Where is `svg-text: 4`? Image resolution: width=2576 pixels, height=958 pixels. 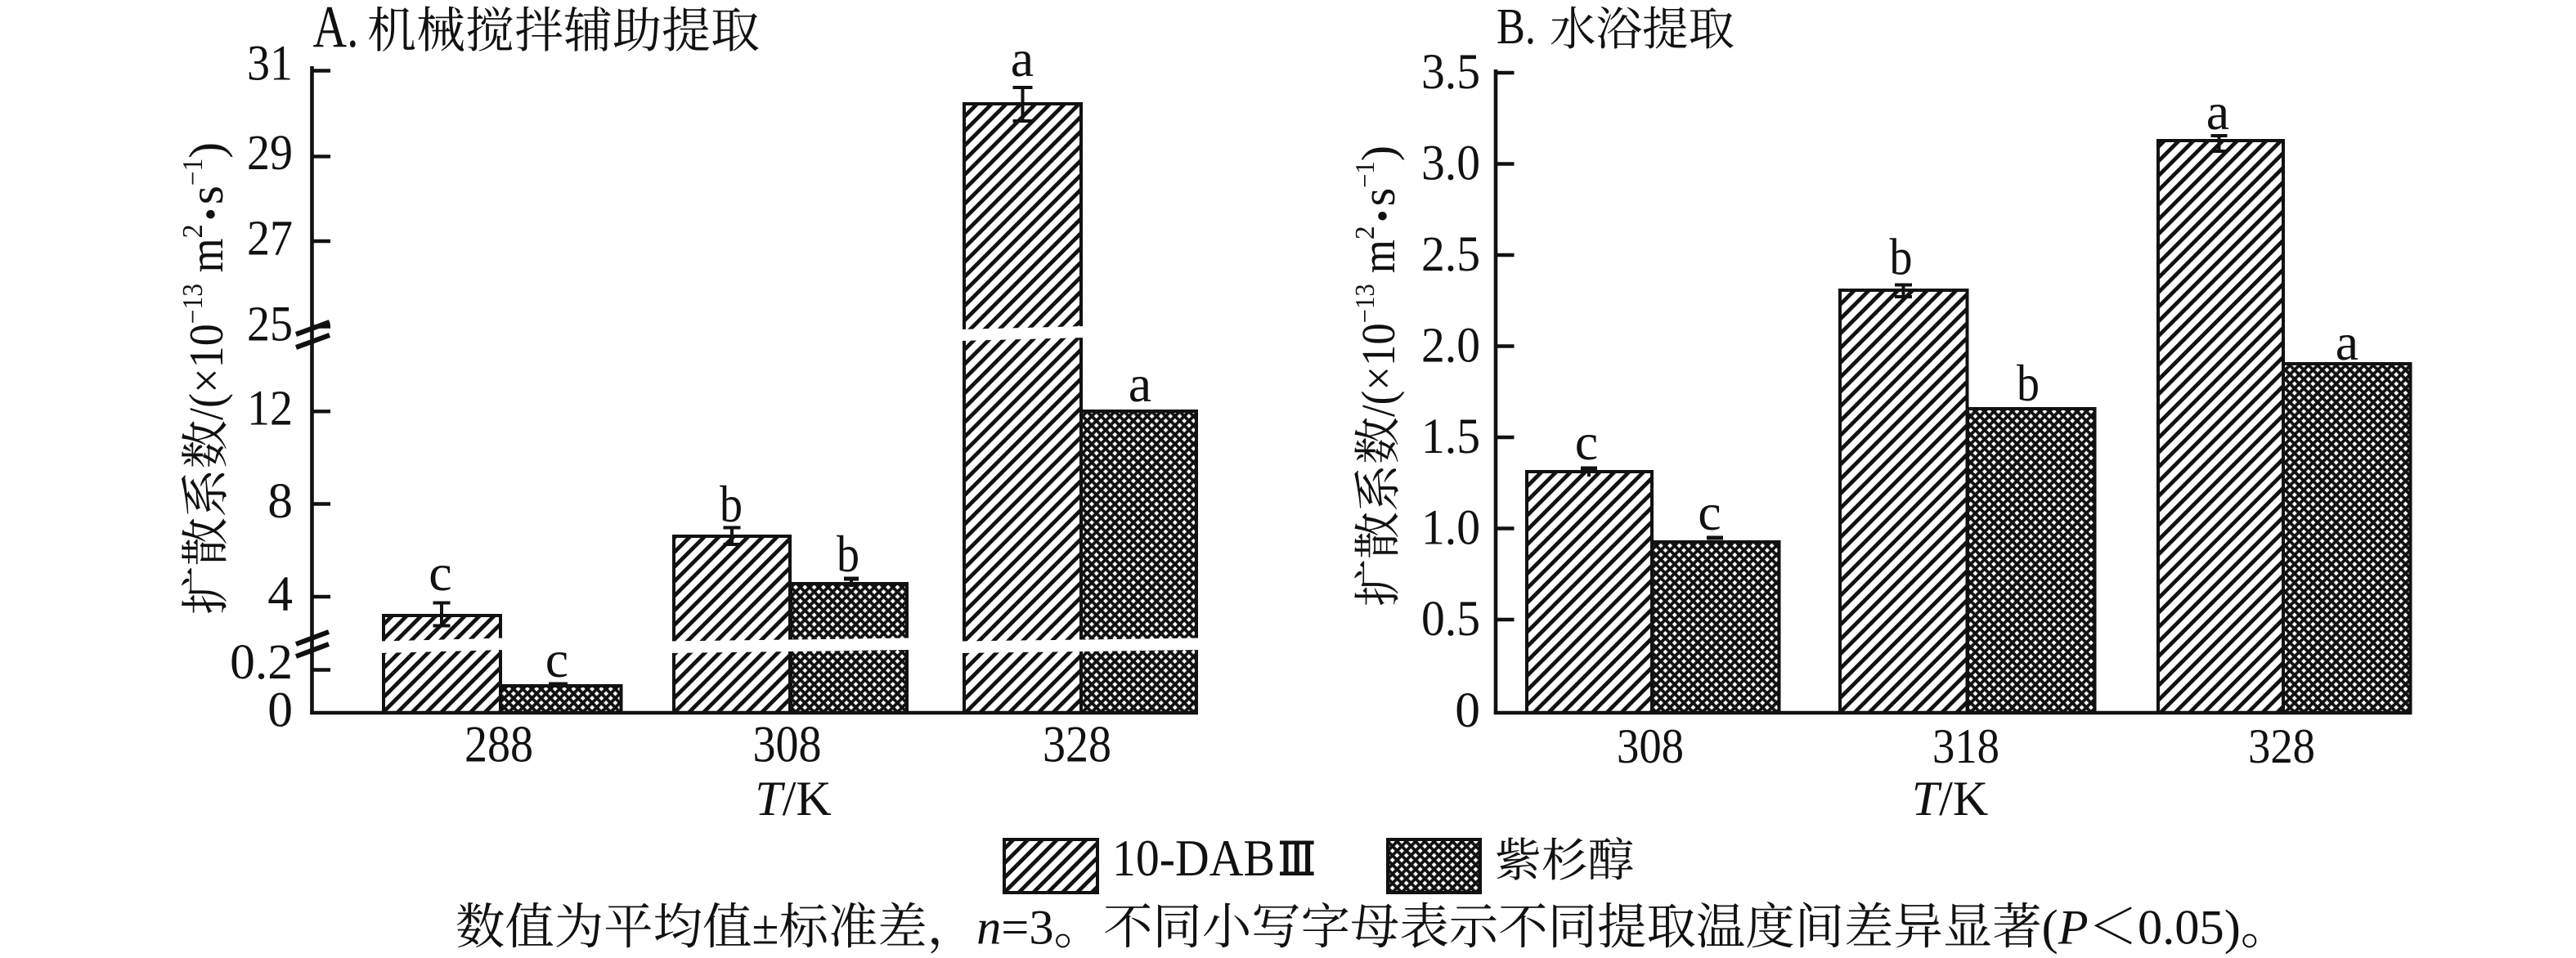 svg-text: 4 is located at coordinates (280, 594).